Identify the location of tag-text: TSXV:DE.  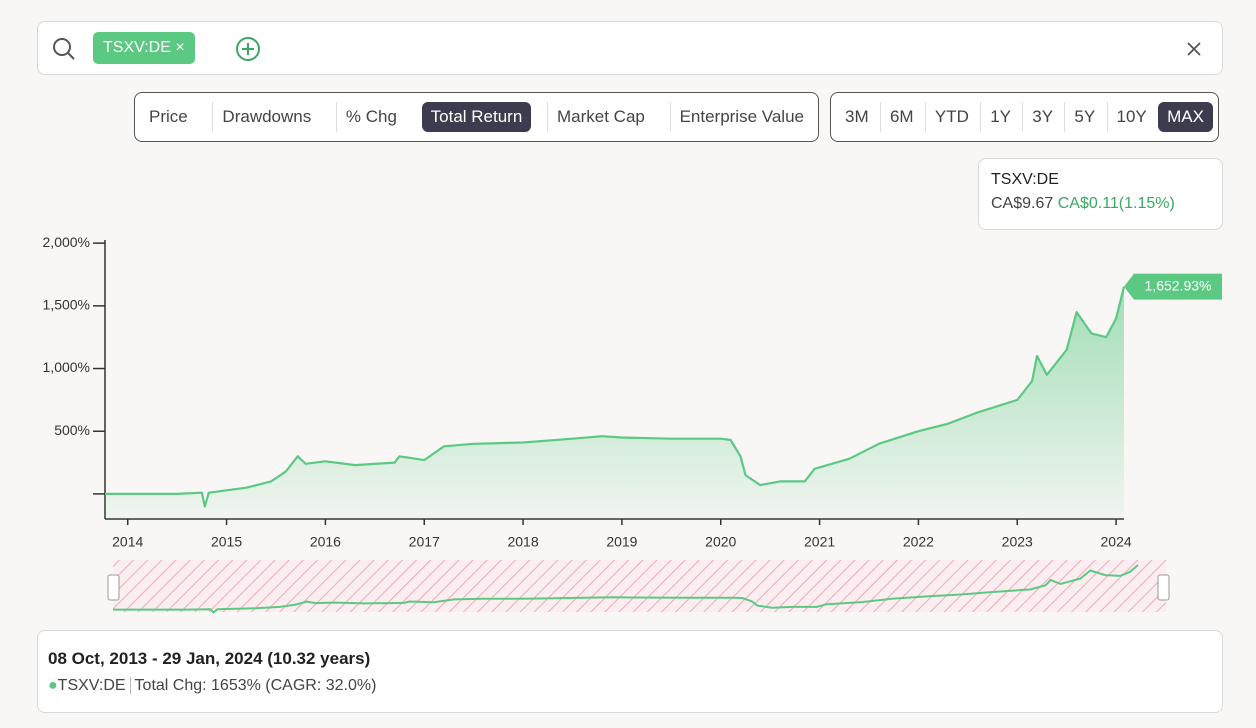
(137, 47).